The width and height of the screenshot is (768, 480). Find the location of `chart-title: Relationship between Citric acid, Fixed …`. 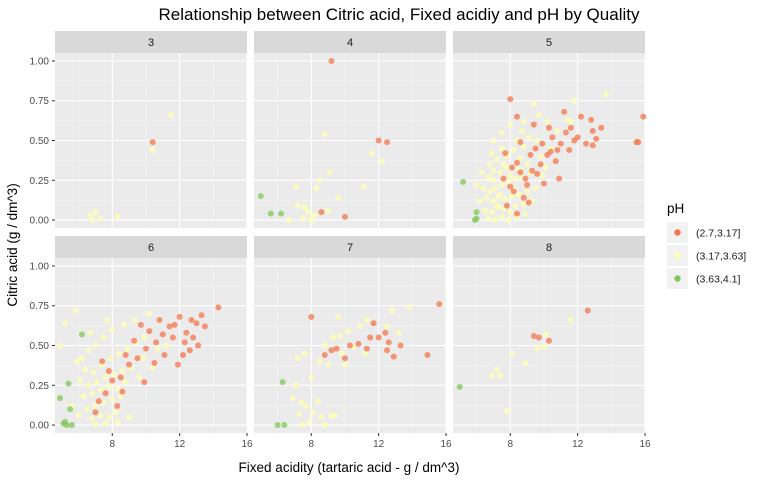

chart-title: Relationship between Citric acid, Fixed … is located at coordinates (399, 14).